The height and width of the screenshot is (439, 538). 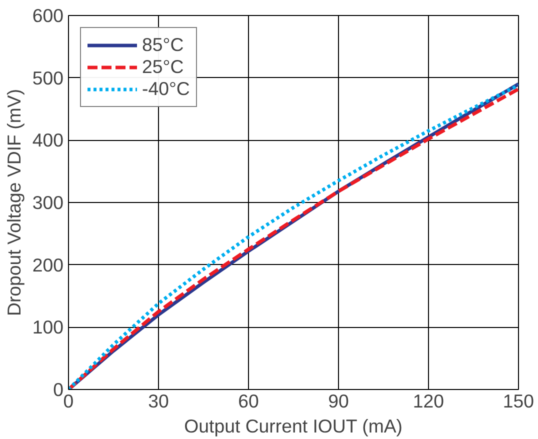 What do you see at coordinates (13, 202) in the screenshot?
I see `y-axis-title: Dropout Voltage VDIF (mV)` at bounding box center [13, 202].